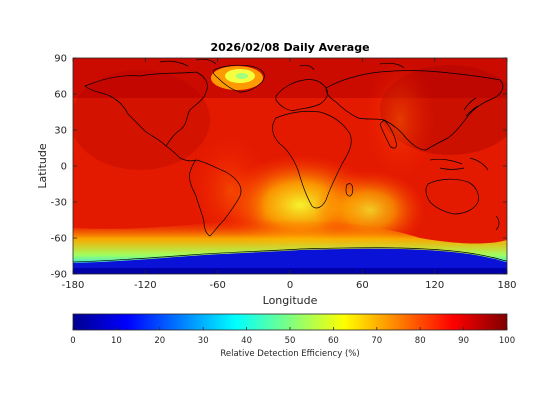 The width and height of the screenshot is (560, 420). What do you see at coordinates (506, 285) in the screenshot?
I see `x-tick-label: 180` at bounding box center [506, 285].